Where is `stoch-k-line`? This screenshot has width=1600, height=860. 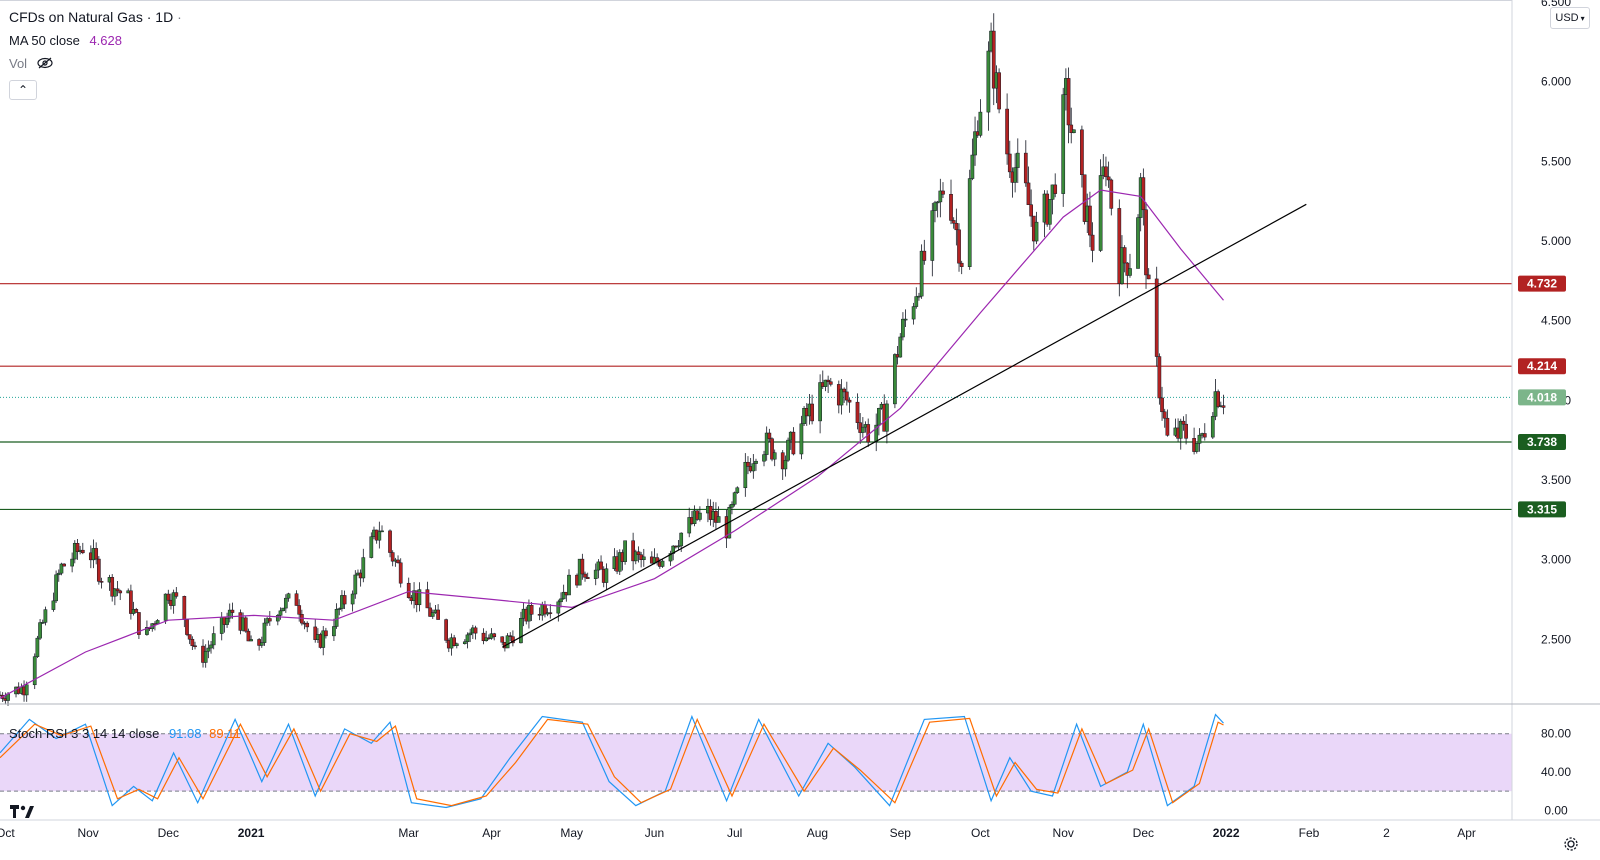
stoch-k-line is located at coordinates (612, 761).